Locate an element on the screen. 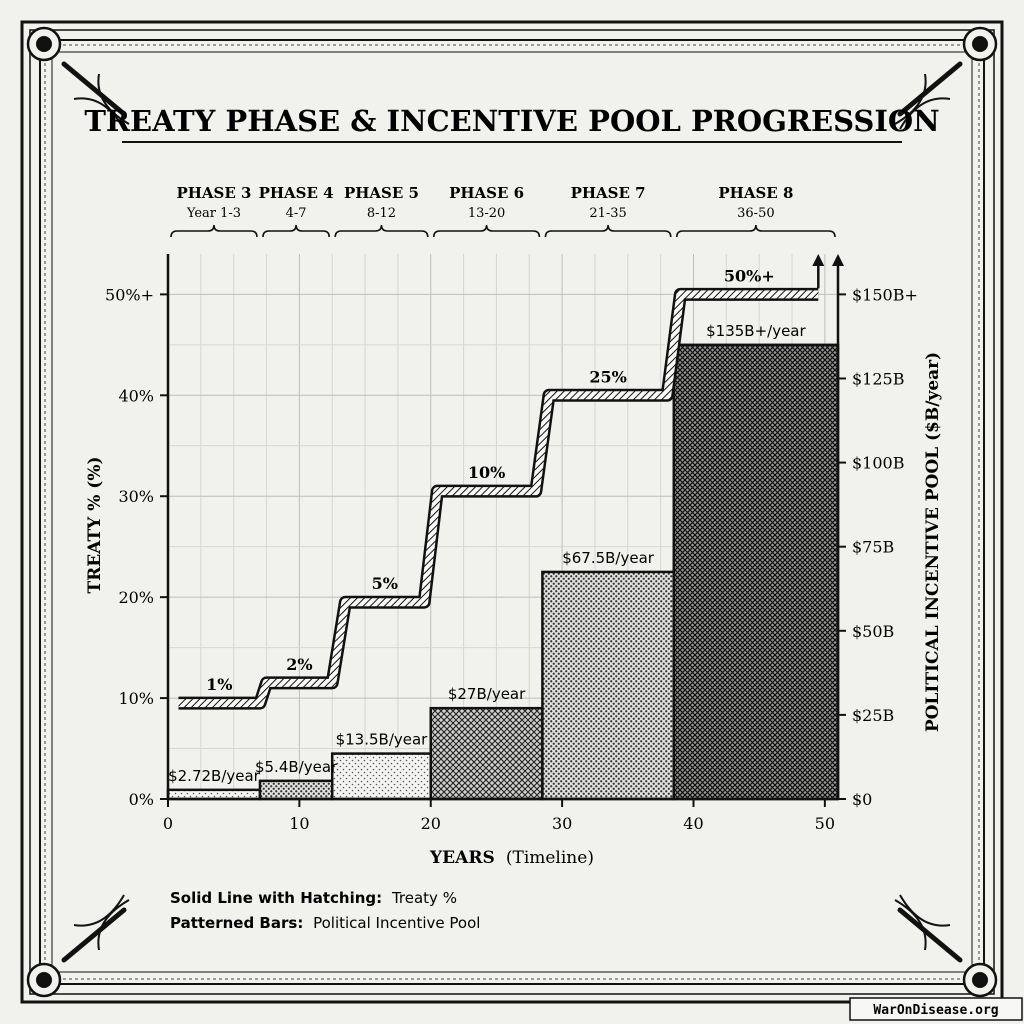 The image size is (1024, 1024). phase-name: PHASE 7 is located at coordinates (608, 193).